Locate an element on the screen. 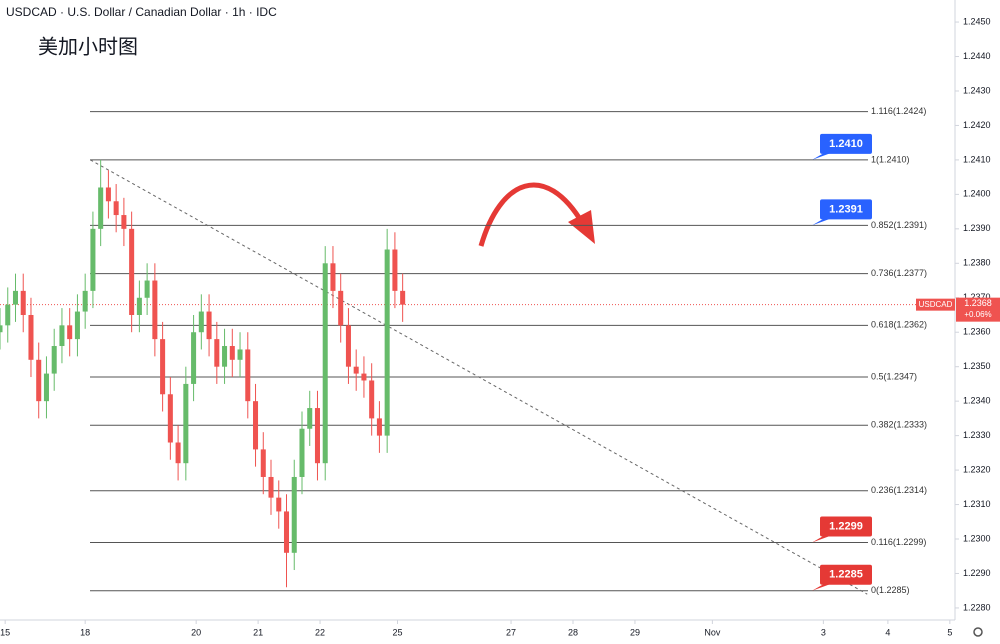 The width and height of the screenshot is (1000, 644). x-tick-label: 15 is located at coordinates (5, 632).